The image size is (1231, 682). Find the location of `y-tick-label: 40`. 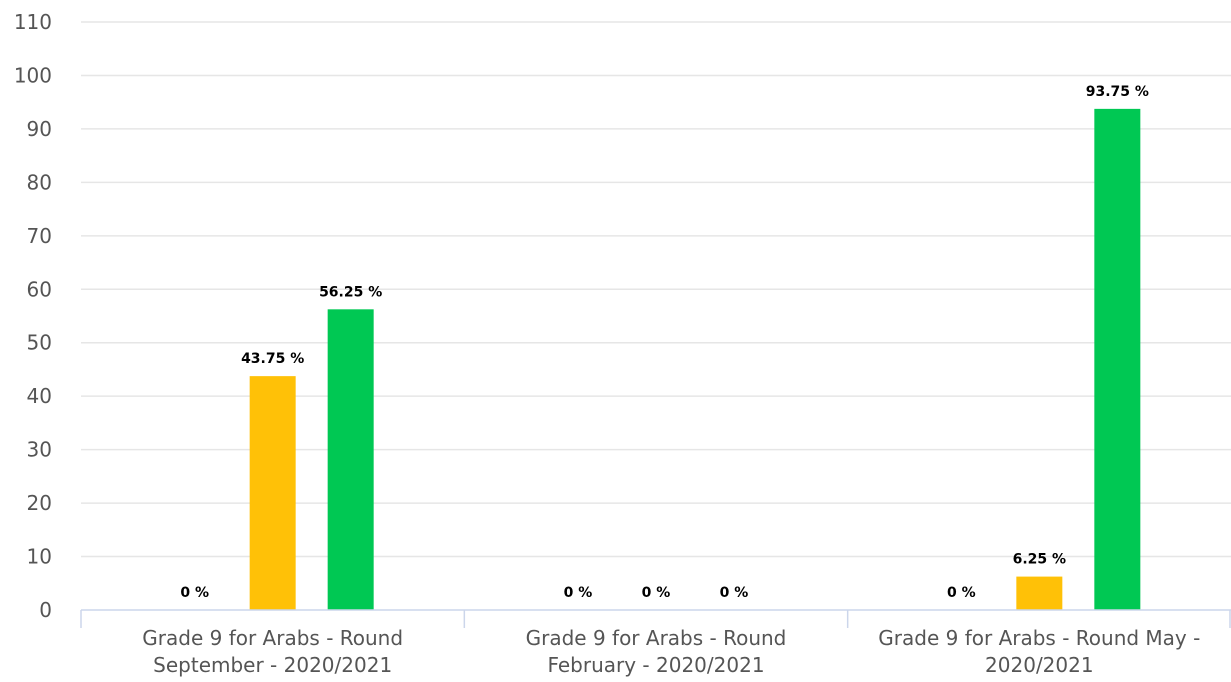

y-tick-label: 40 is located at coordinates (39, 396).